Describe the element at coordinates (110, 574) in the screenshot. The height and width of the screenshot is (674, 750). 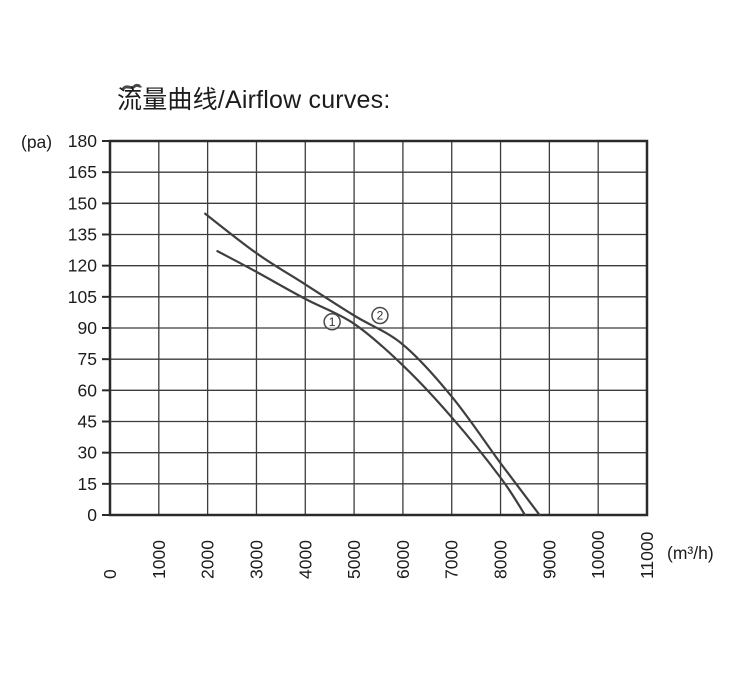
I see `x-tick-label: 0` at that location.